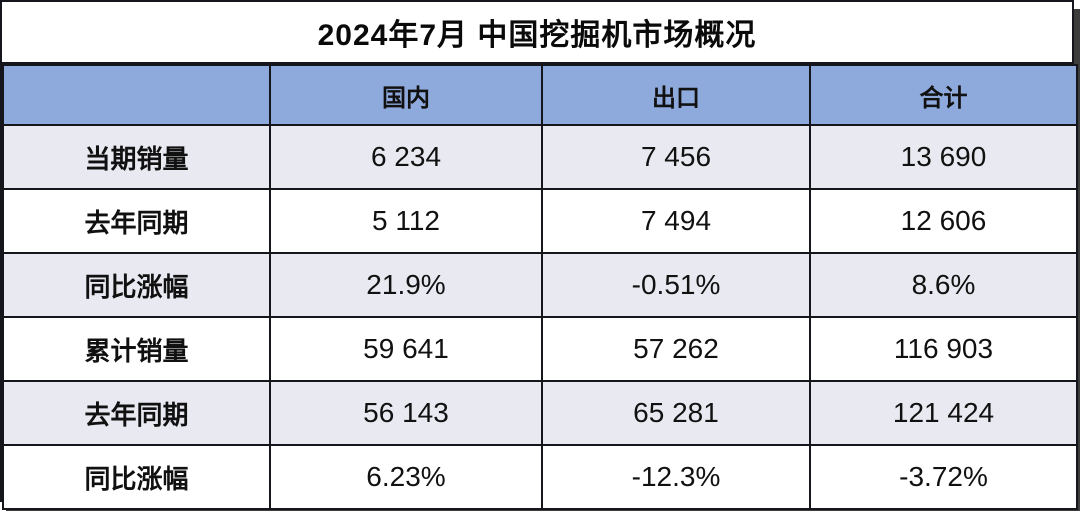 The height and width of the screenshot is (513, 1080). What do you see at coordinates (676, 157) in the screenshot?
I see `cell-export: 7 456` at bounding box center [676, 157].